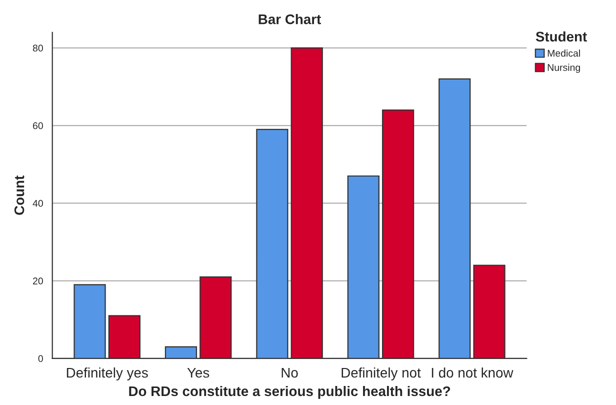 The image size is (616, 405). Describe the element at coordinates (561, 36) in the screenshot. I see `legend-title: Student` at that location.